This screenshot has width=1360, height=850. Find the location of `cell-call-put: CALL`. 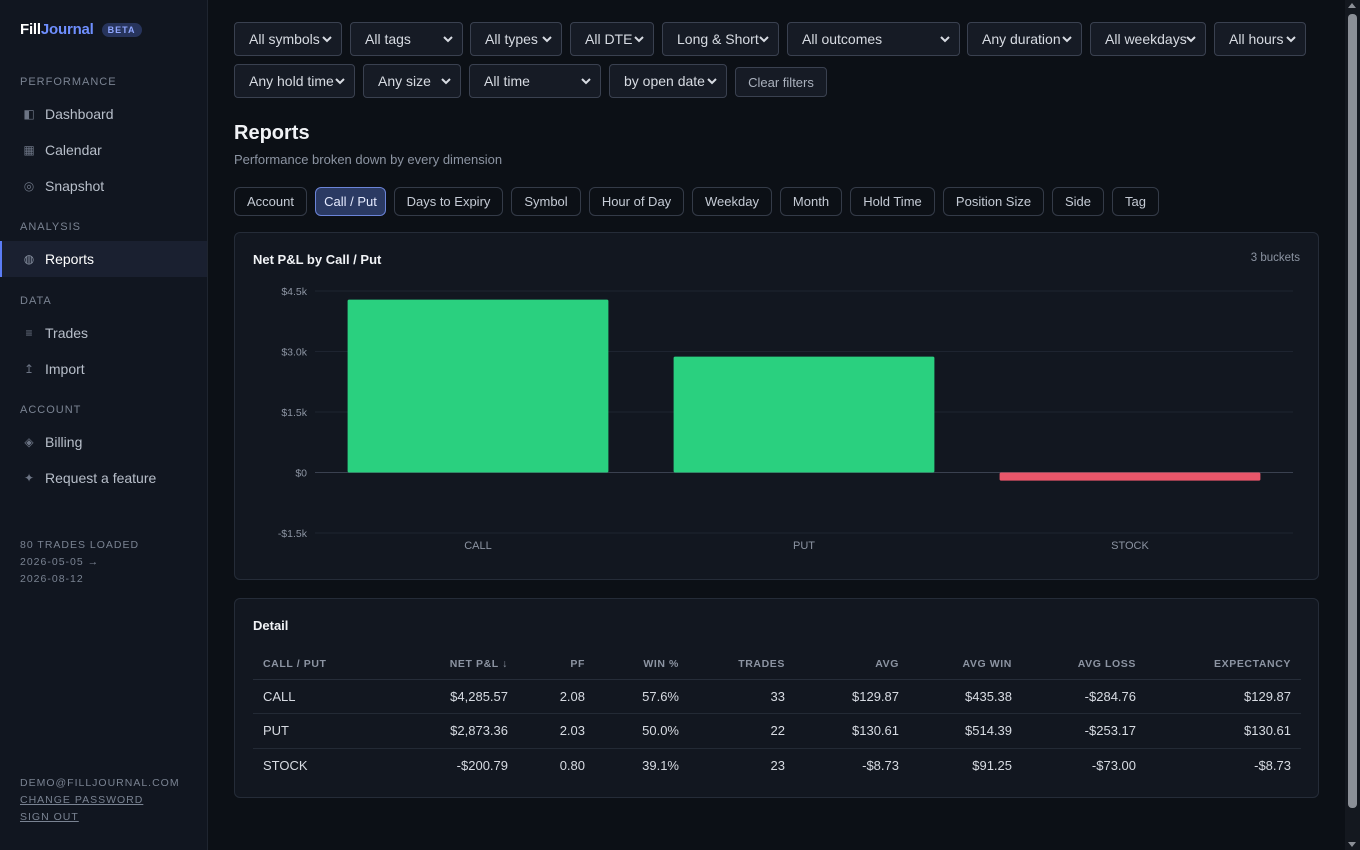

cell-call-put: CALL is located at coordinates (318, 696).